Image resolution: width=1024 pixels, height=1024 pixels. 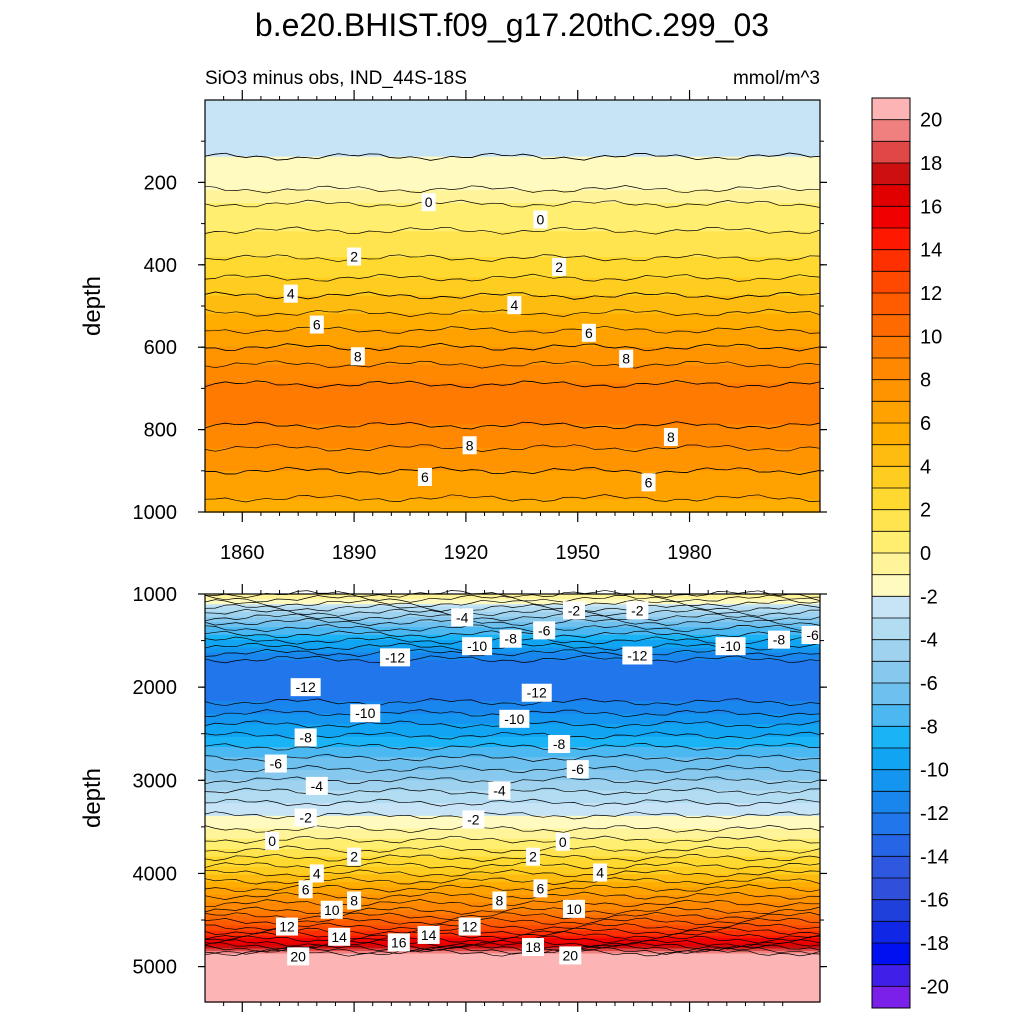 What do you see at coordinates (160, 431) in the screenshot?
I see `y-tick-label: 800` at bounding box center [160, 431].